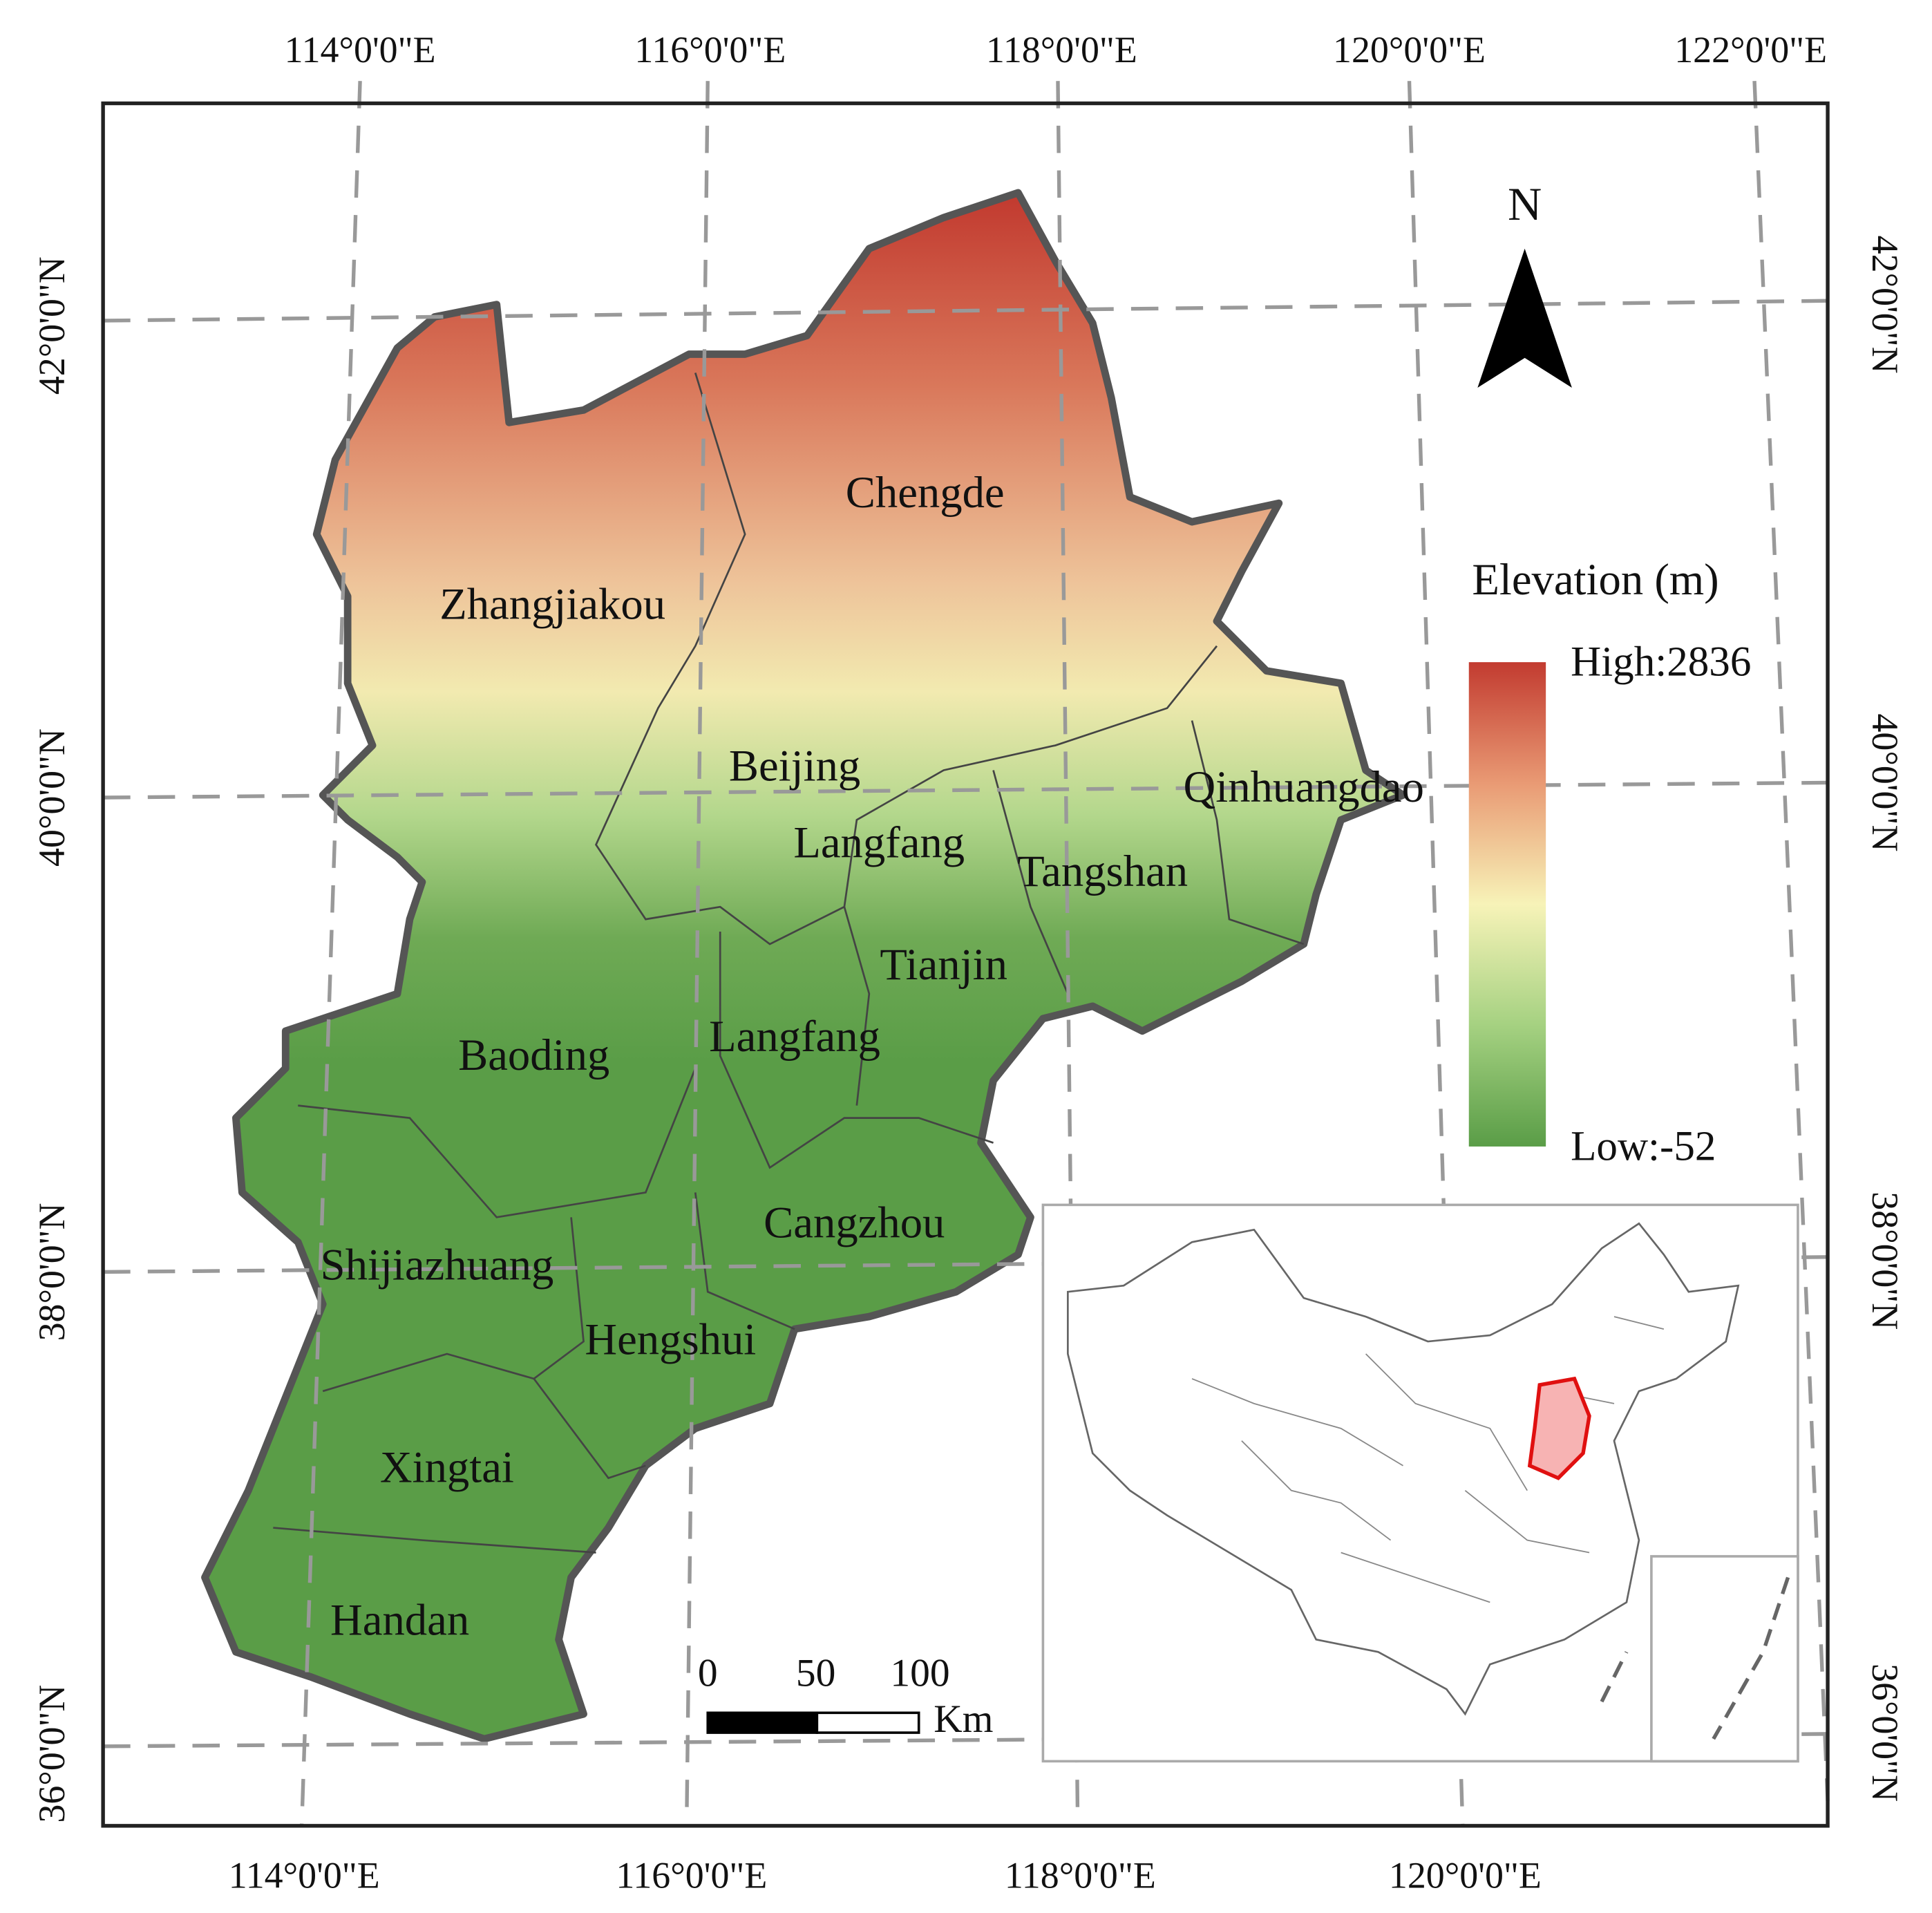 The width and height of the screenshot is (1932, 1913). Describe the element at coordinates (1507, 905) in the screenshot. I see `legend-bar` at that location.